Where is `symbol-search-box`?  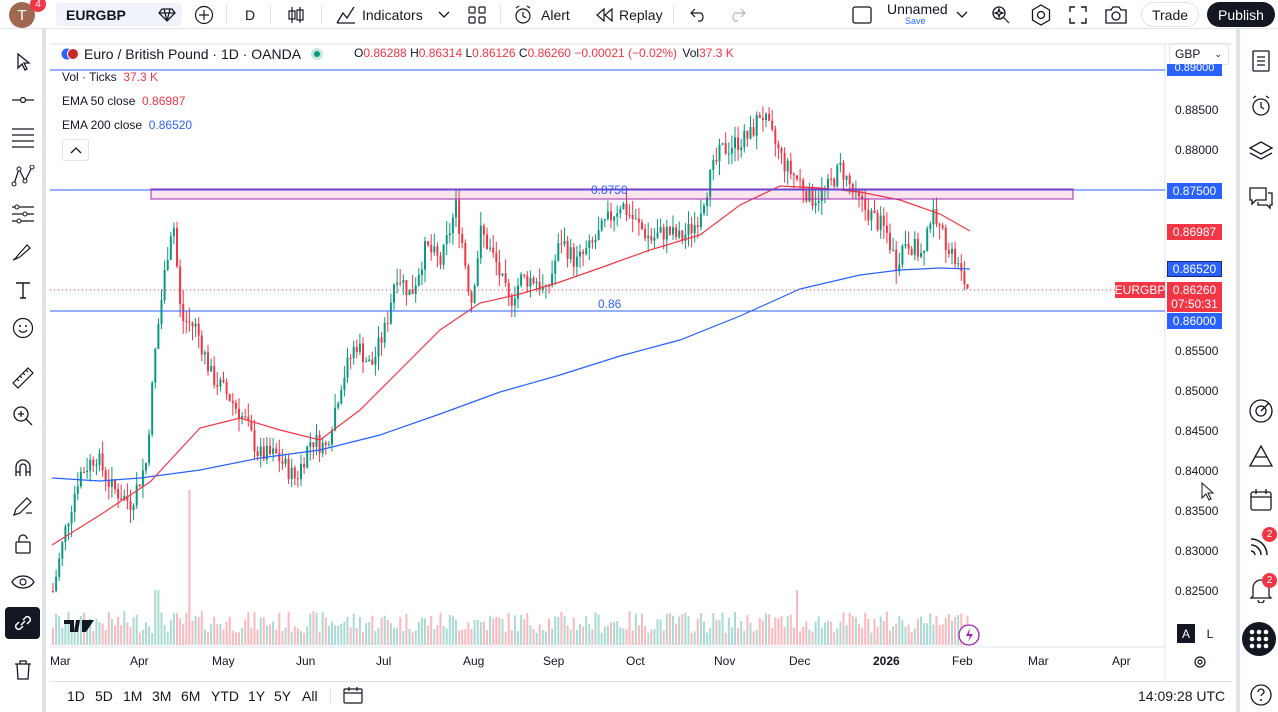 symbol-search-box is located at coordinates (119, 14).